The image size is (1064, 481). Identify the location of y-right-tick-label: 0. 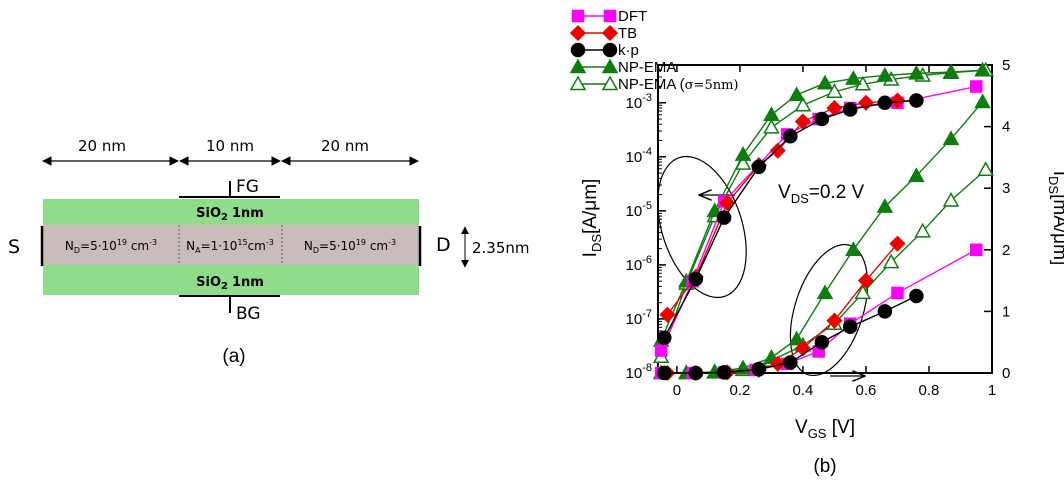
(1006, 373).